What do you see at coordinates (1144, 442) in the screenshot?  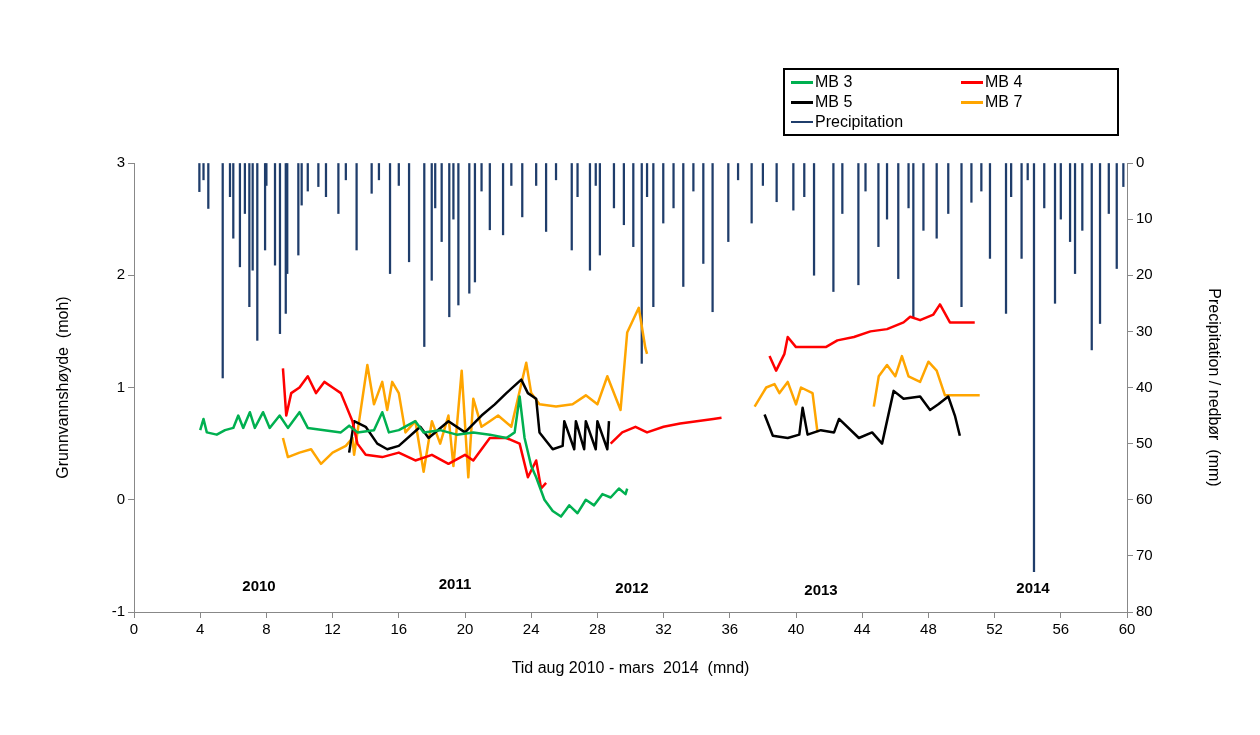 I see `y2-tick-label: 50` at bounding box center [1144, 442].